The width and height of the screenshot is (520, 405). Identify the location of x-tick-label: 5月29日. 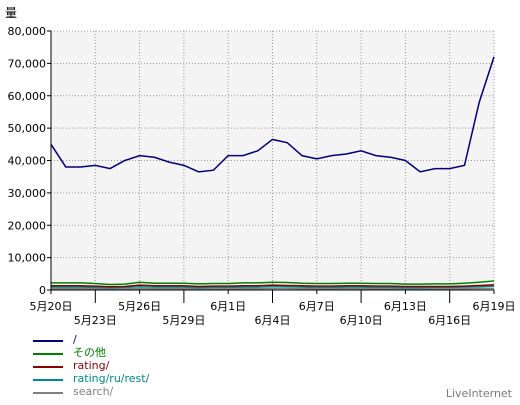
(183, 320).